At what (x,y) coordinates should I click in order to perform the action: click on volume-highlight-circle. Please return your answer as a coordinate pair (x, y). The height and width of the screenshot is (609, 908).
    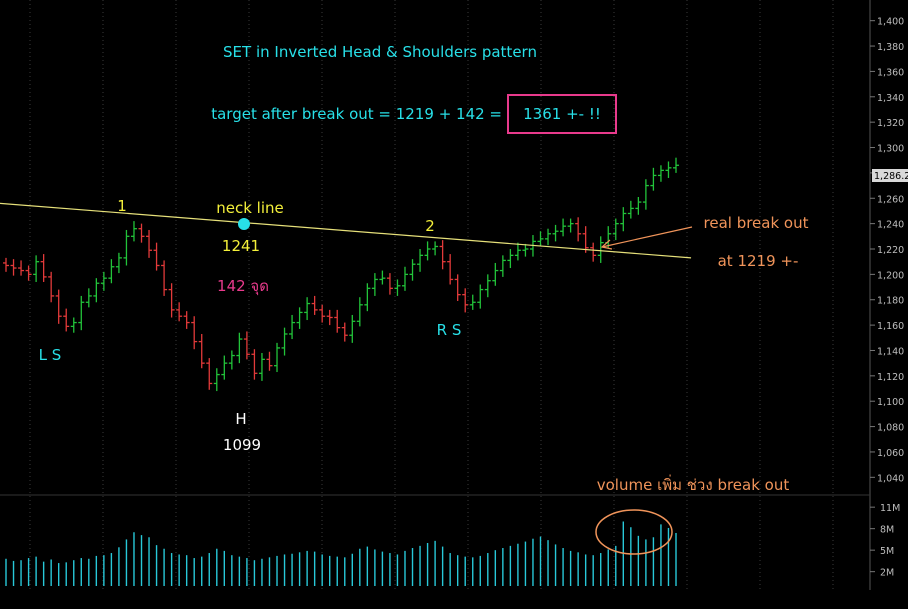
    Looking at the image, I should click on (634, 532).